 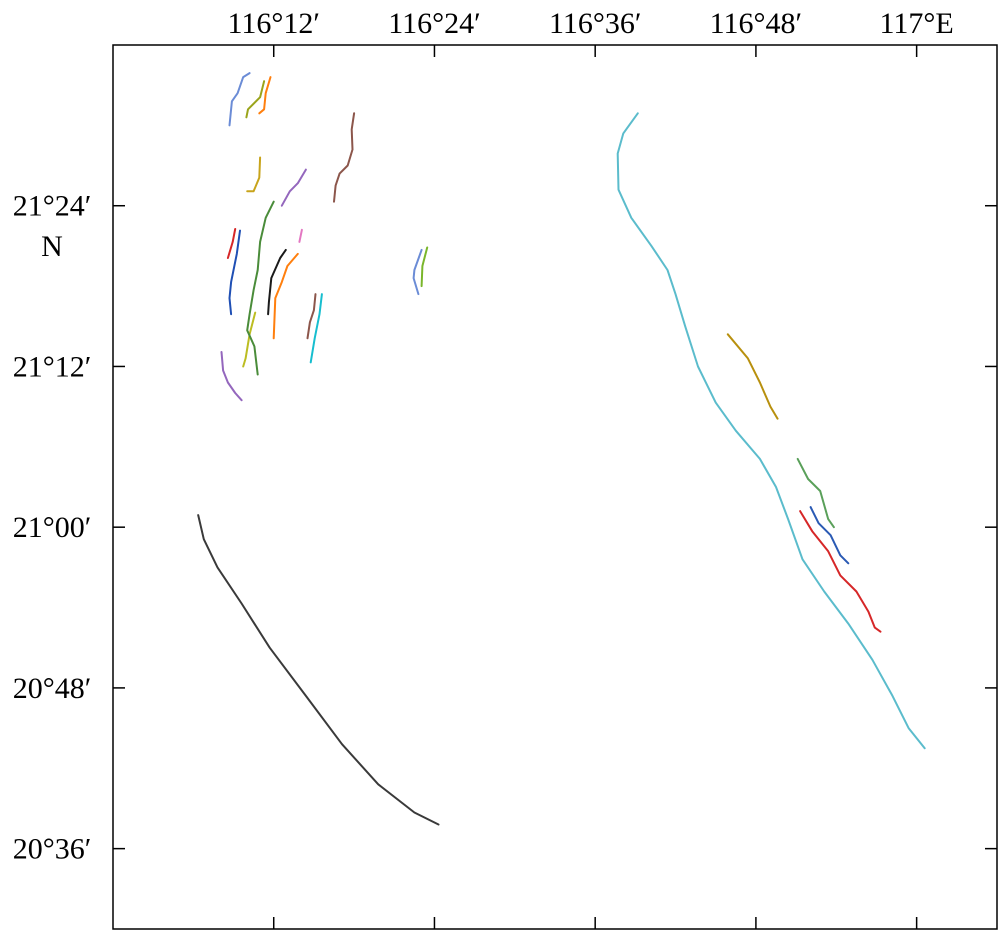 What do you see at coordinates (52, 527) in the screenshot?
I see `y-tick-label: 21°00′` at bounding box center [52, 527].